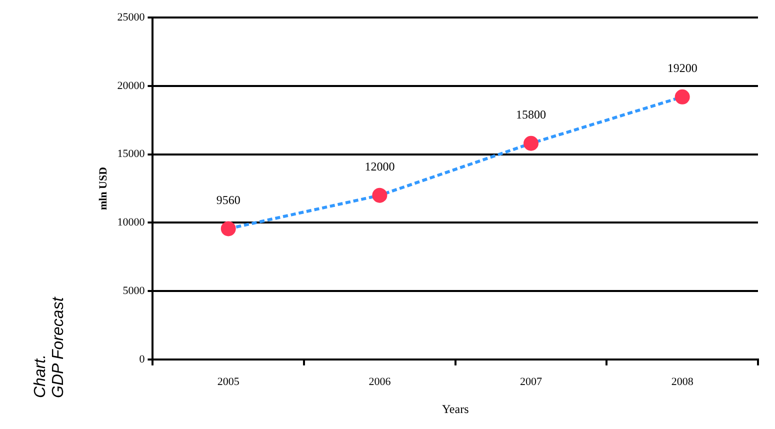 Image resolution: width=775 pixels, height=429 pixels. Describe the element at coordinates (228, 382) in the screenshot. I see `x-tick-label: 2005` at that location.